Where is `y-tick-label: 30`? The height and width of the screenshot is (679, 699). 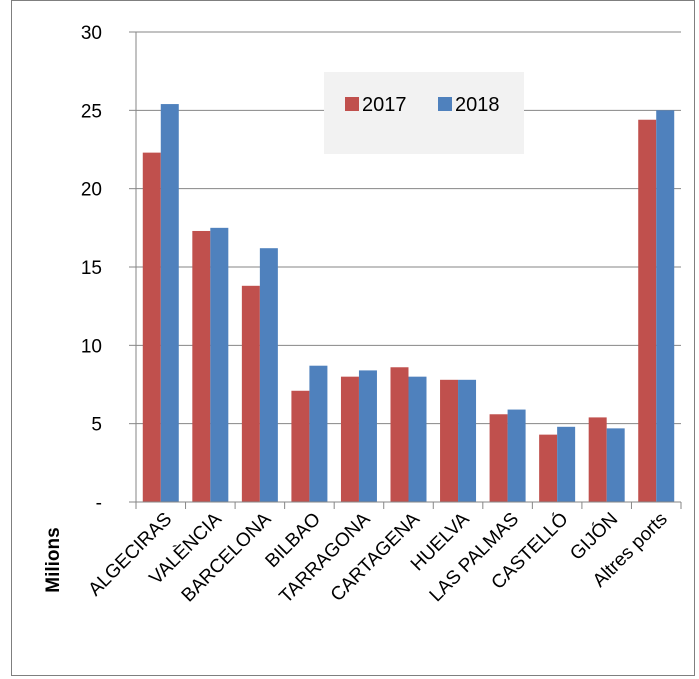
y-tick-label: 30 is located at coordinates (91, 33).